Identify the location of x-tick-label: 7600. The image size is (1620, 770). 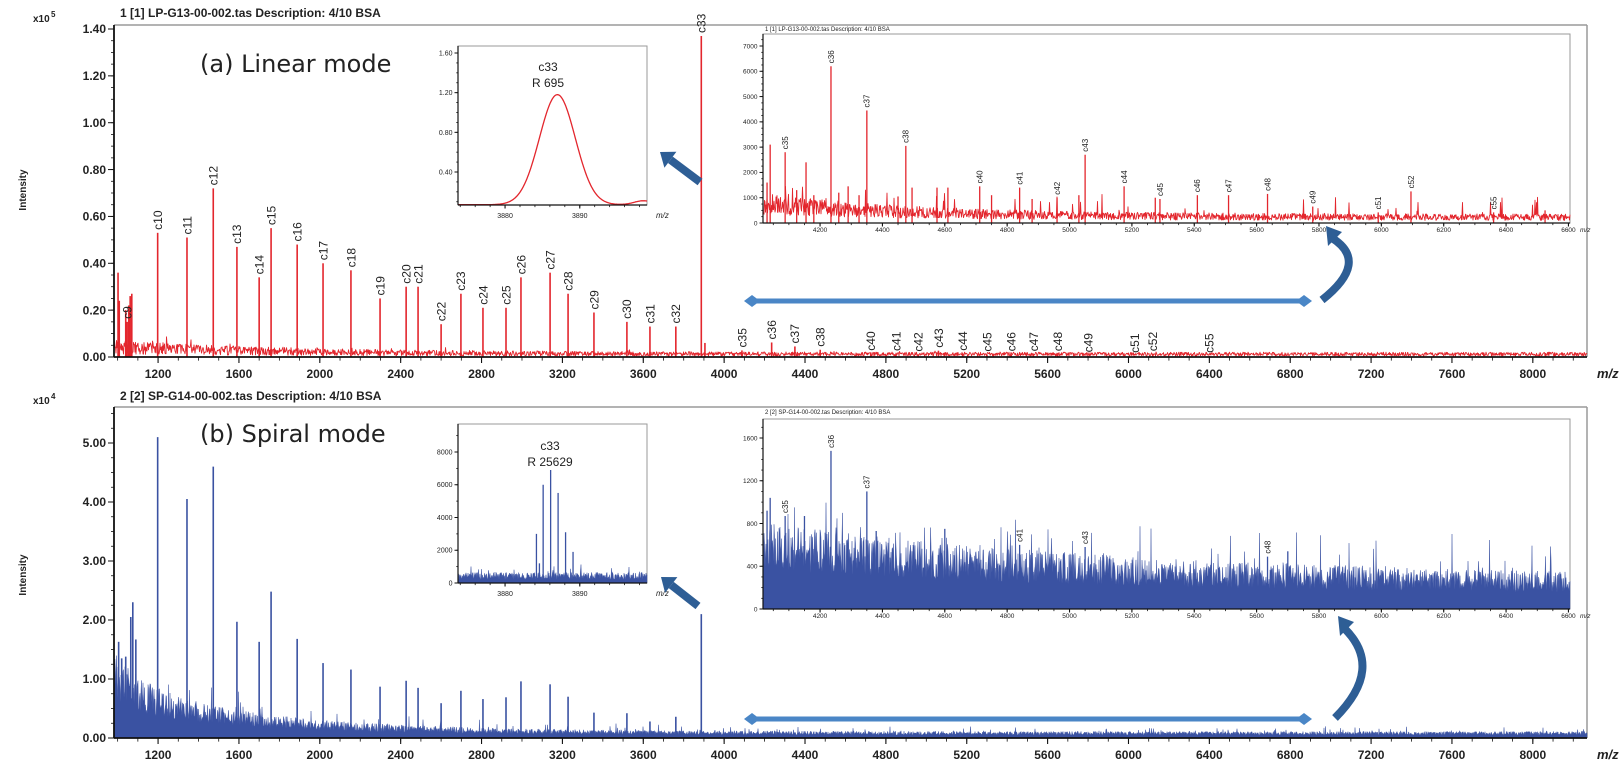
(1452, 755).